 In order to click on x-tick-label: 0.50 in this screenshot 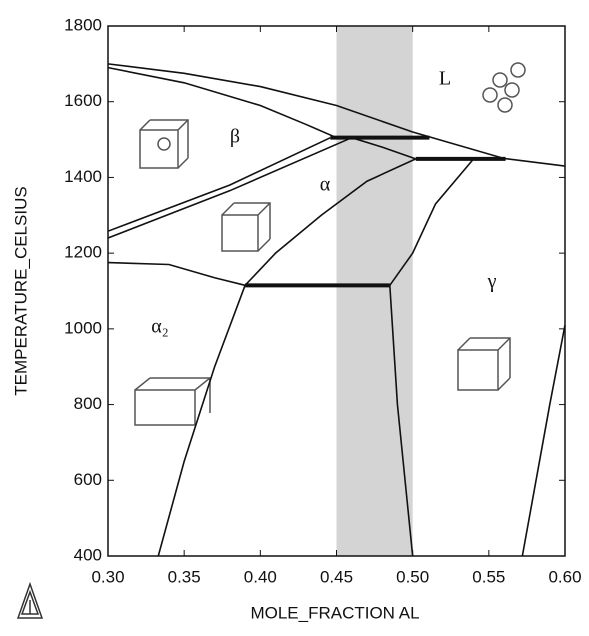, I will do `click(412, 576)`.